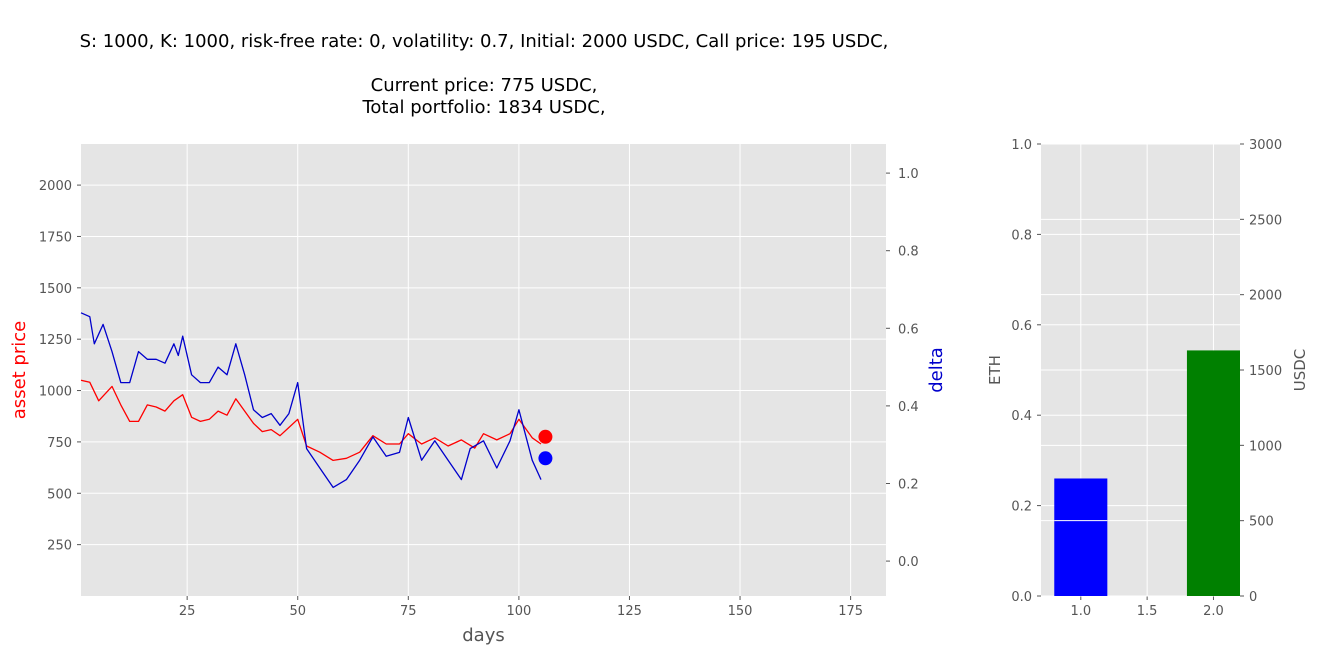 The height and width of the screenshot is (654, 1318). Describe the element at coordinates (59, 443) in the screenshot. I see `y-tick-label: 750` at that location.